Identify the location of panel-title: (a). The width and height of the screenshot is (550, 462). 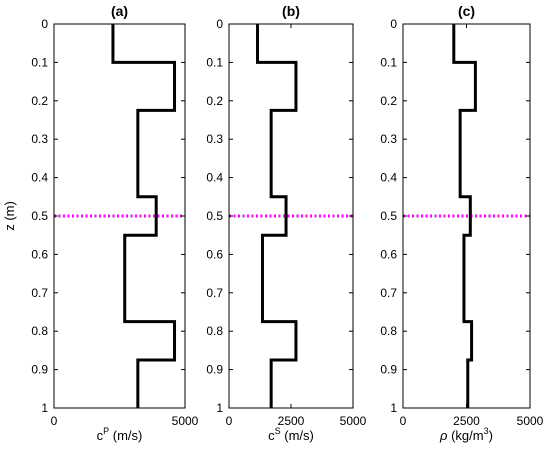
(119, 11).